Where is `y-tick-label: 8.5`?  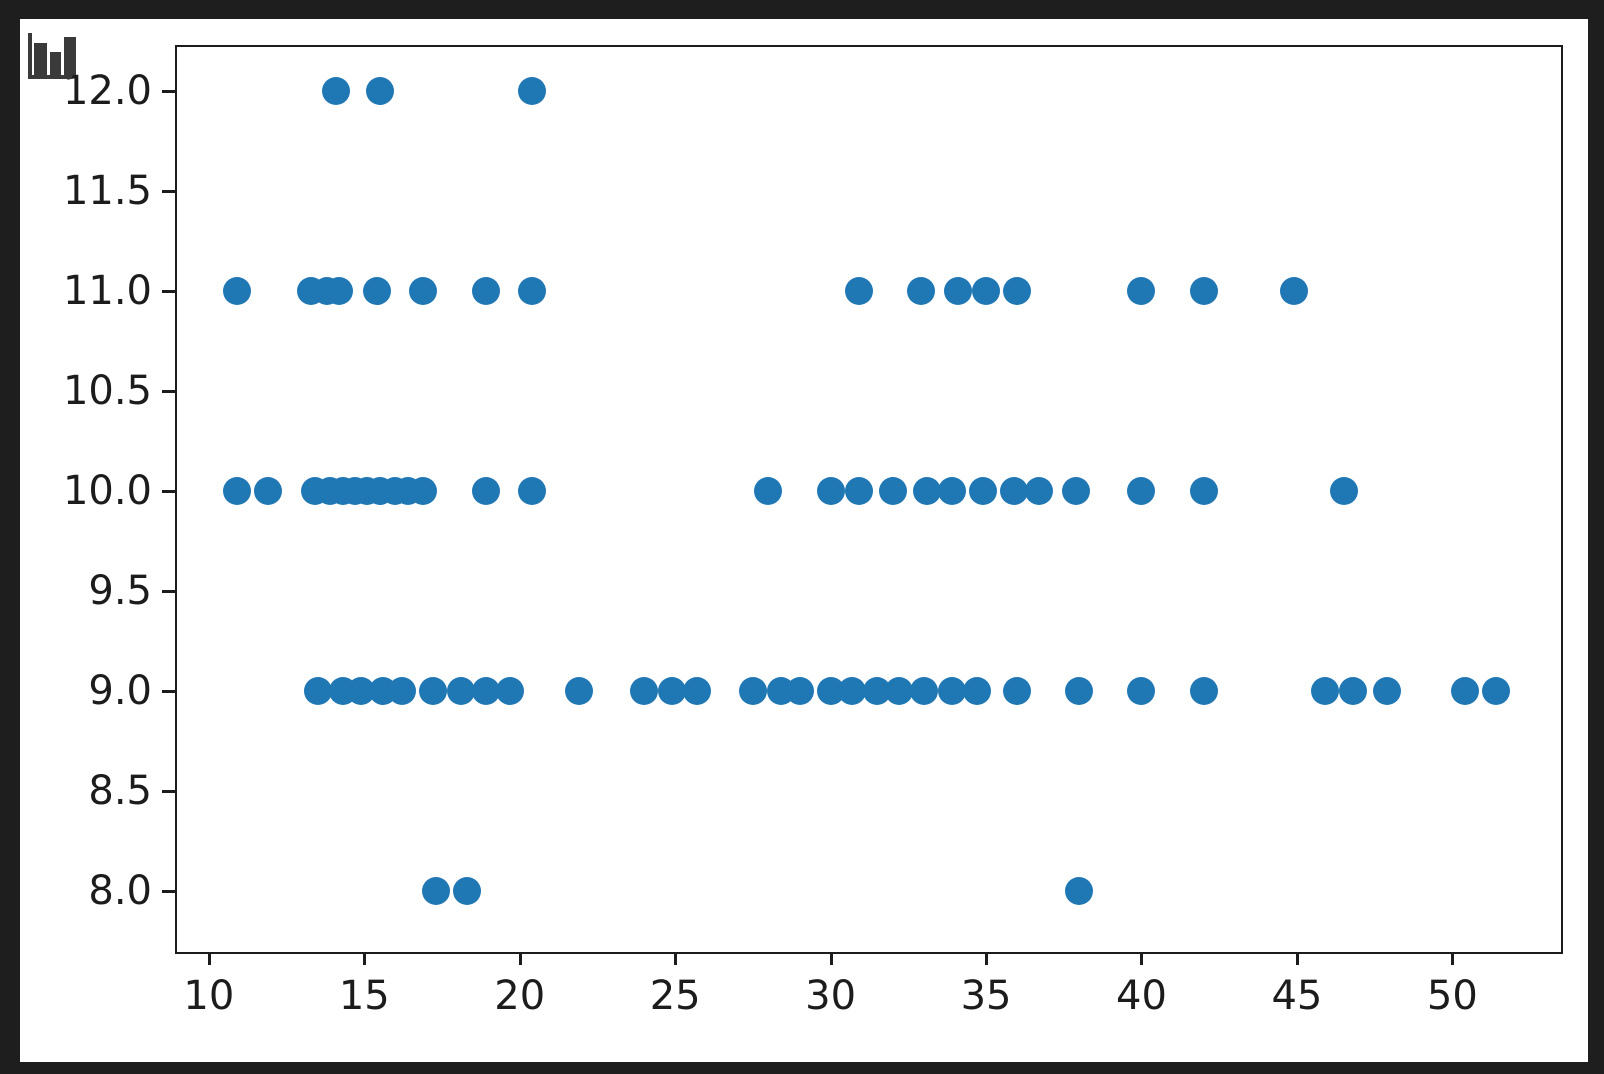 y-tick-label: 8.5 is located at coordinates (120, 791).